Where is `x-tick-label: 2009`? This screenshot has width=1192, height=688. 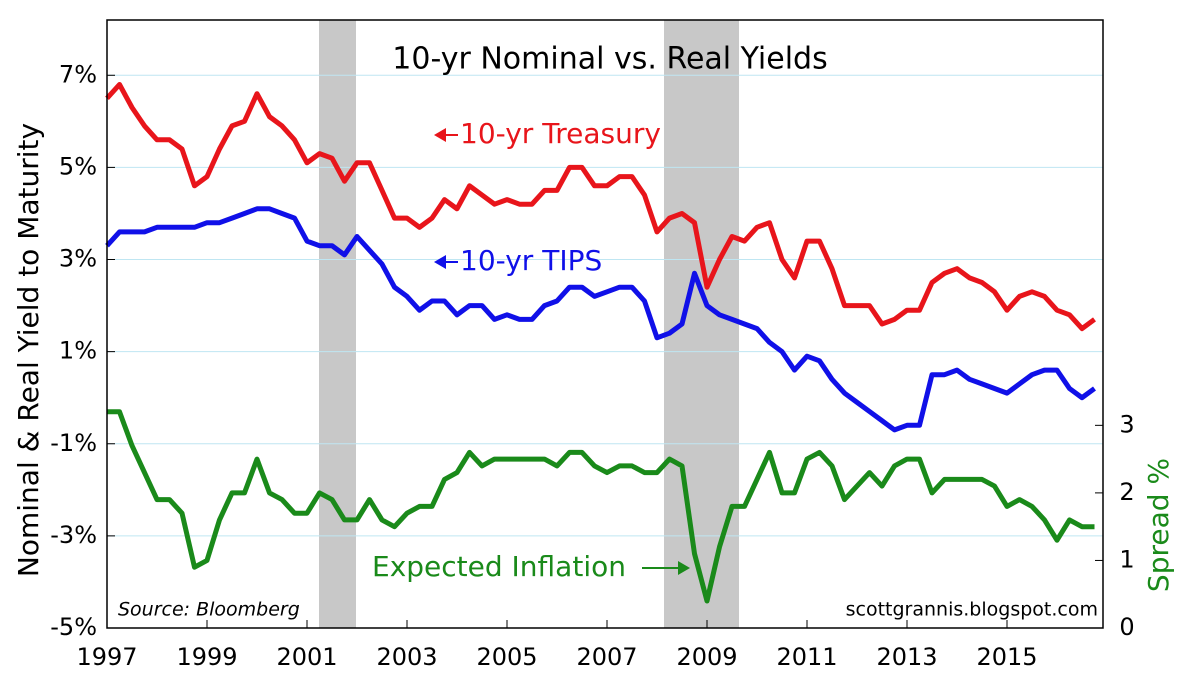 x-tick-label: 2009 is located at coordinates (706, 657).